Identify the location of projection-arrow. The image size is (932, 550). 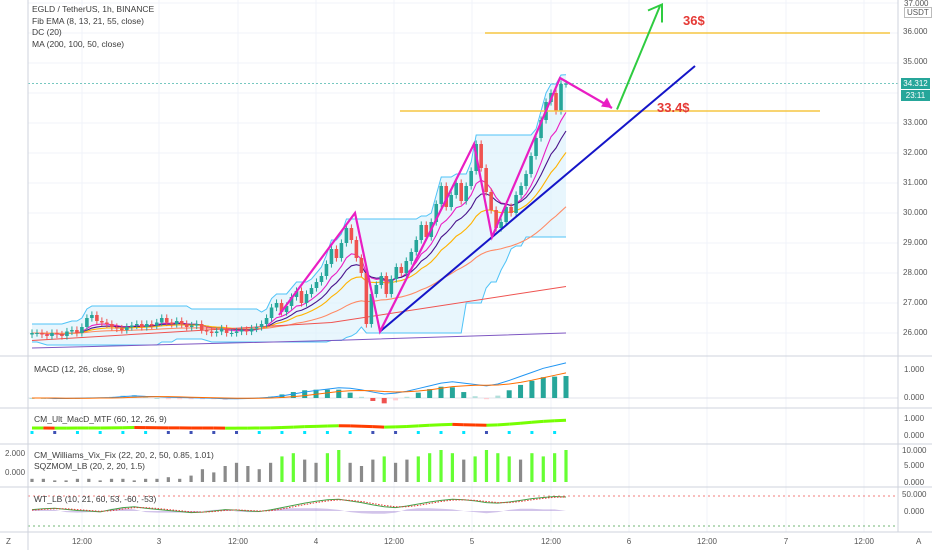
(638, 57).